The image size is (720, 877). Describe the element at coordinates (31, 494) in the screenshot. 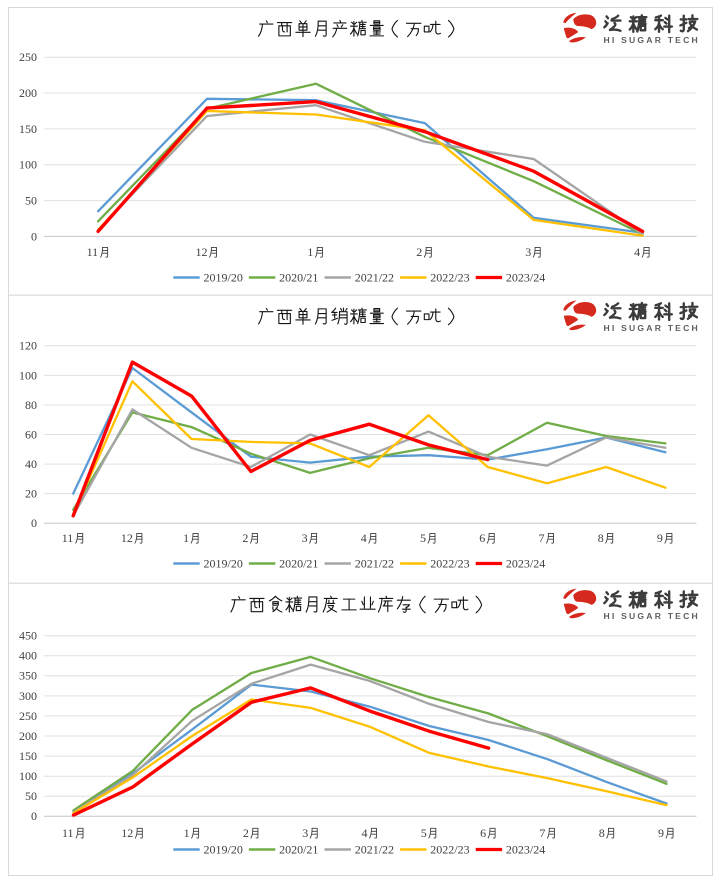

I see `svg-text: 20` at that location.